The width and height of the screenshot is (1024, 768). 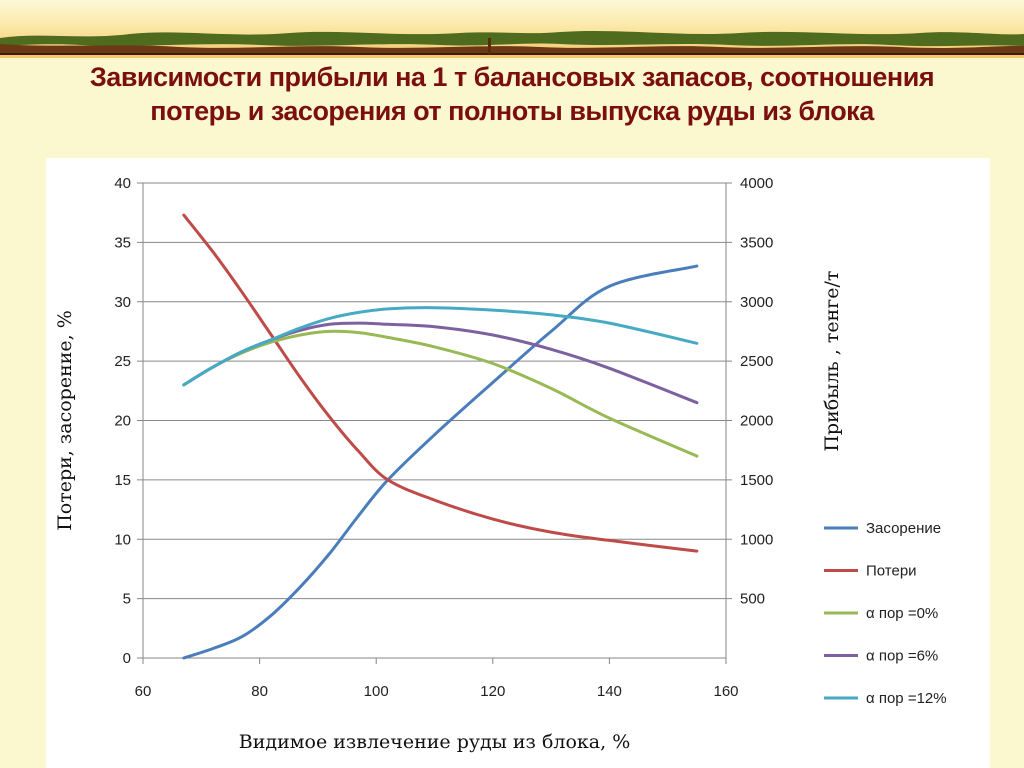 What do you see at coordinates (756, 183) in the screenshot?
I see `y2-tick-label: 4000` at bounding box center [756, 183].